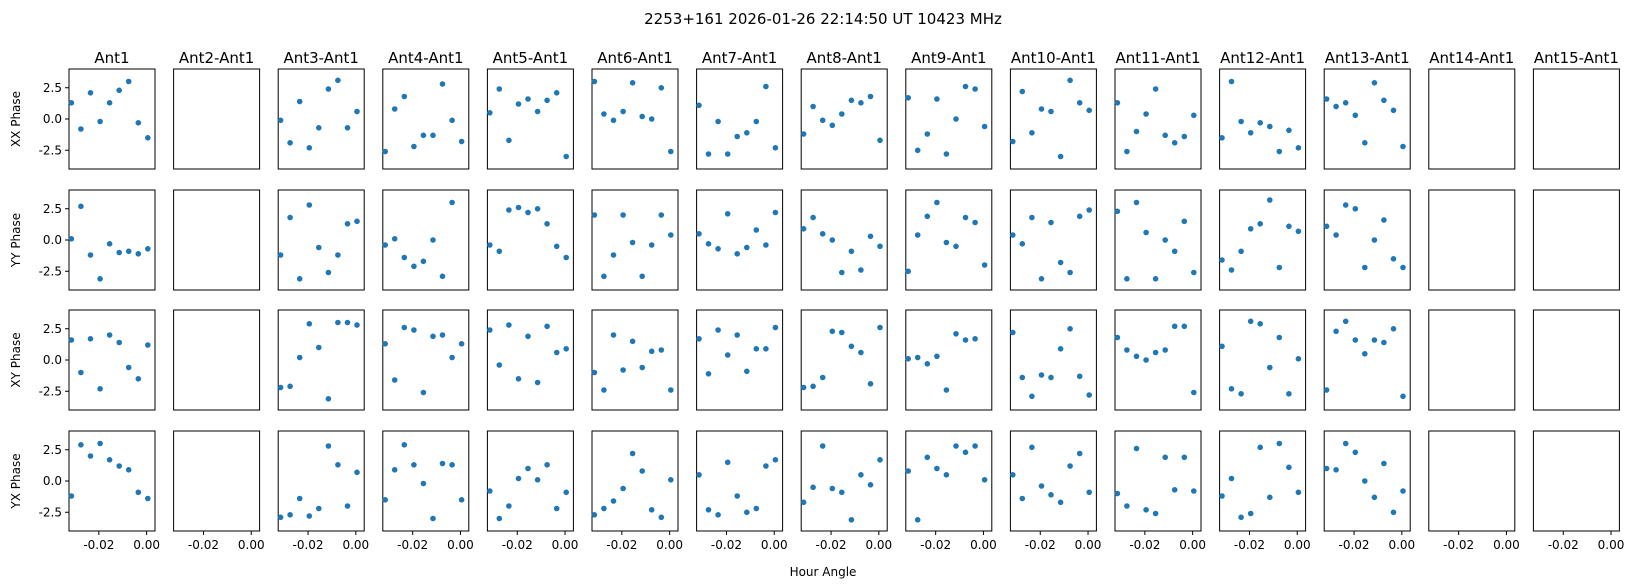  What do you see at coordinates (1053, 58) in the screenshot?
I see `column-title: Ant10-Ant1` at bounding box center [1053, 58].